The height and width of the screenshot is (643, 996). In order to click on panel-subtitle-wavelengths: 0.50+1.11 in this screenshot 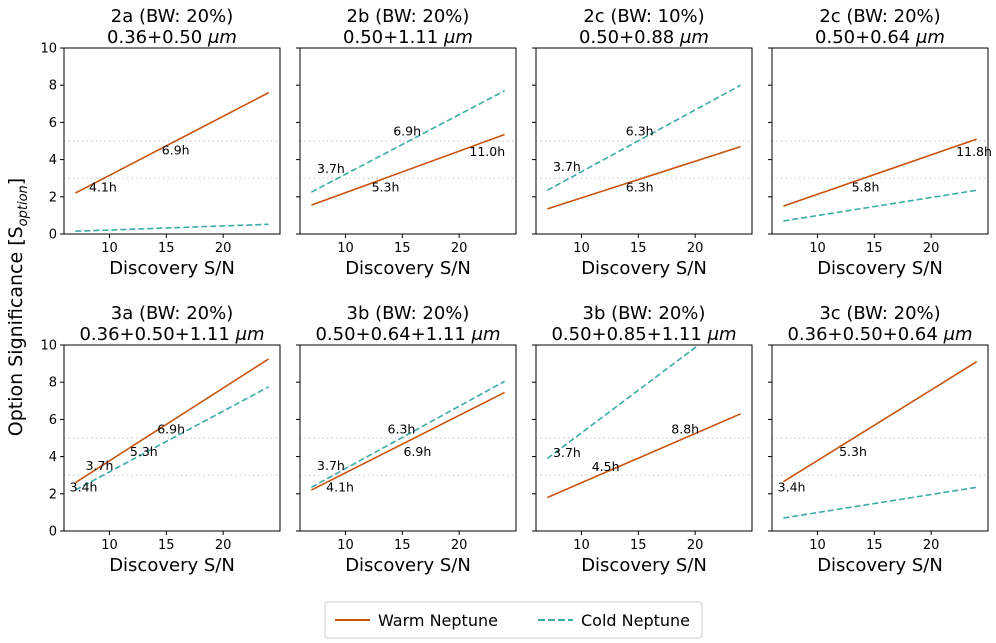, I will do `click(393, 37)`.